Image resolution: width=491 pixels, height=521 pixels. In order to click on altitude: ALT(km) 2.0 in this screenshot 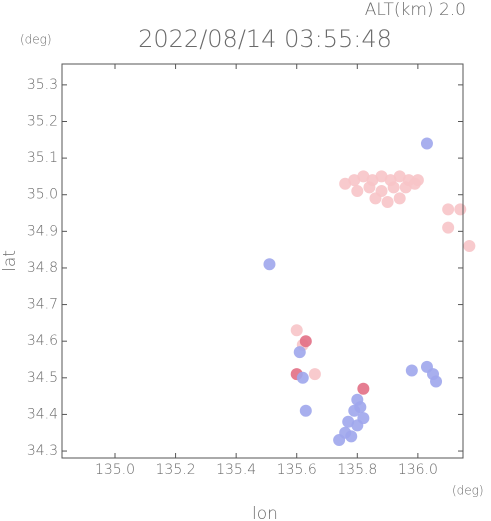, I will do `click(415, 10)`.